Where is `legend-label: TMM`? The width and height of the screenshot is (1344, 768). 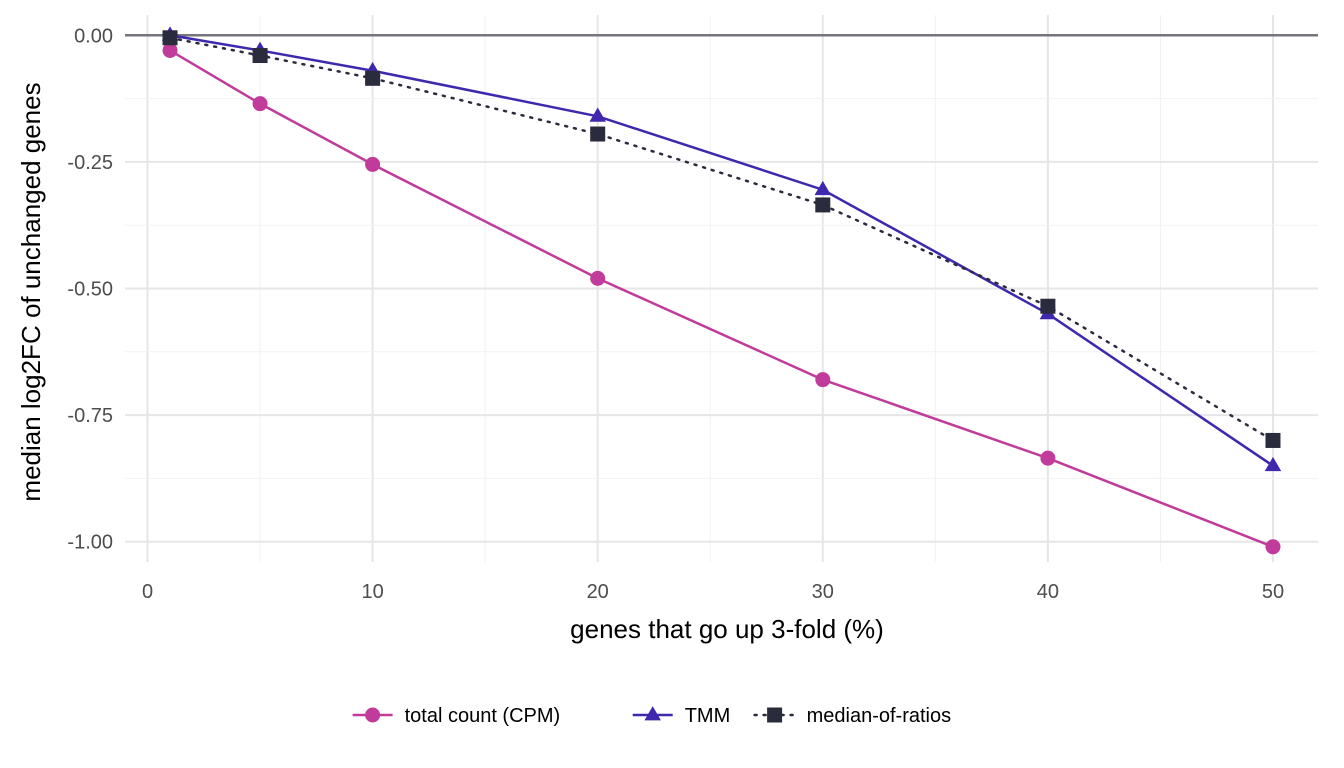 legend-label: TMM is located at coordinates (708, 716).